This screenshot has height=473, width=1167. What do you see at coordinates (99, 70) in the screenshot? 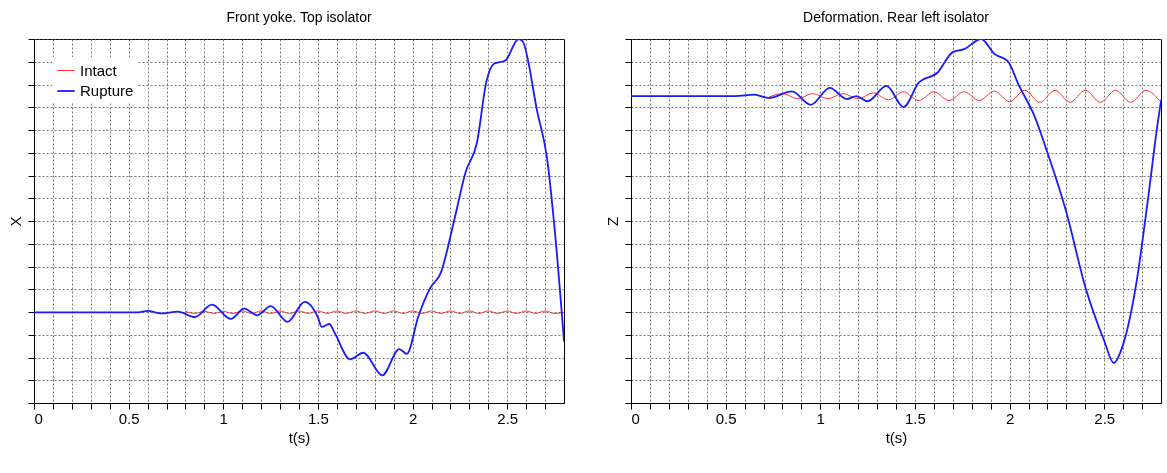
I see `legend-label: Intact` at bounding box center [99, 70].